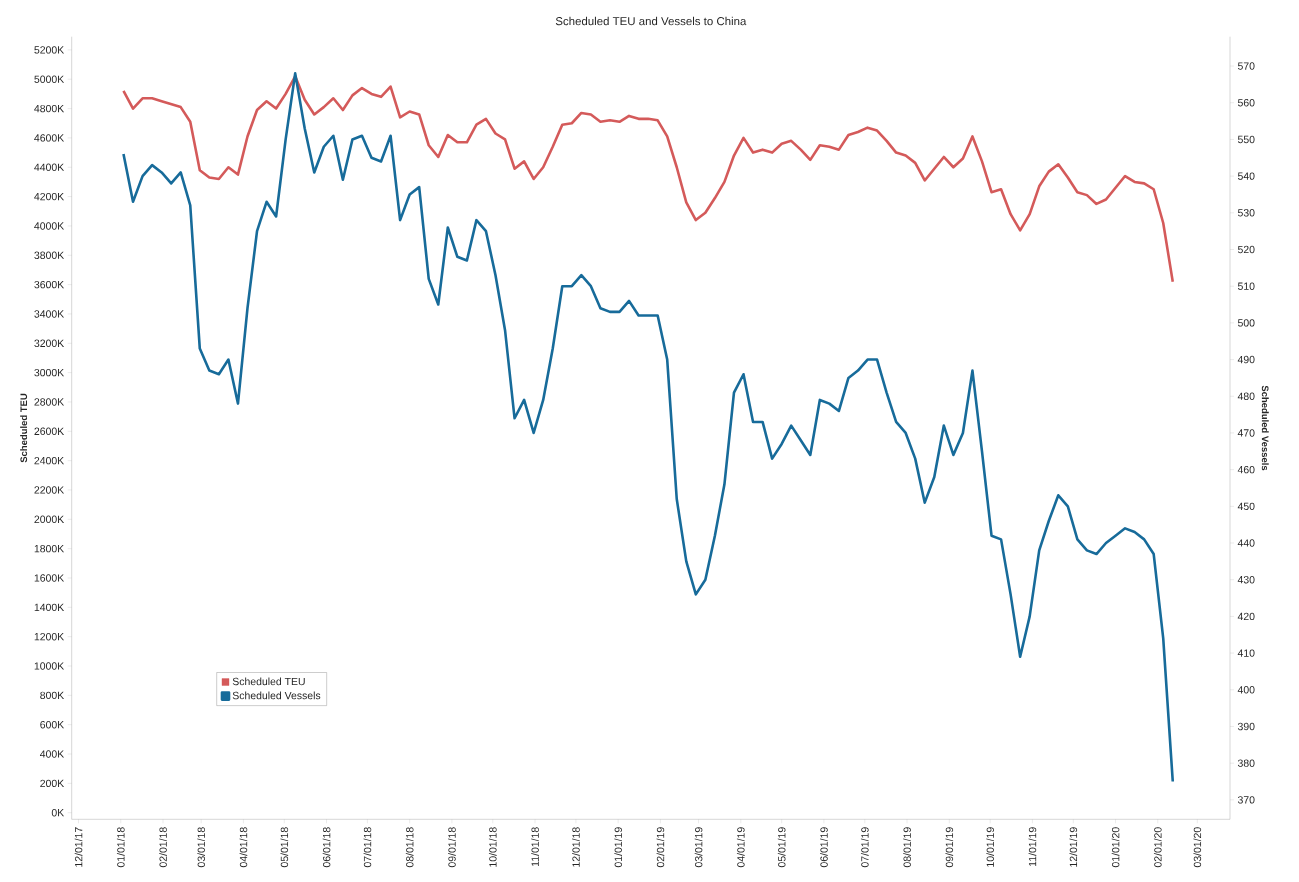 This screenshot has width=1299, height=882. What do you see at coordinates (49, 636) in the screenshot?
I see `y-tick-label: 1200K` at bounding box center [49, 636].